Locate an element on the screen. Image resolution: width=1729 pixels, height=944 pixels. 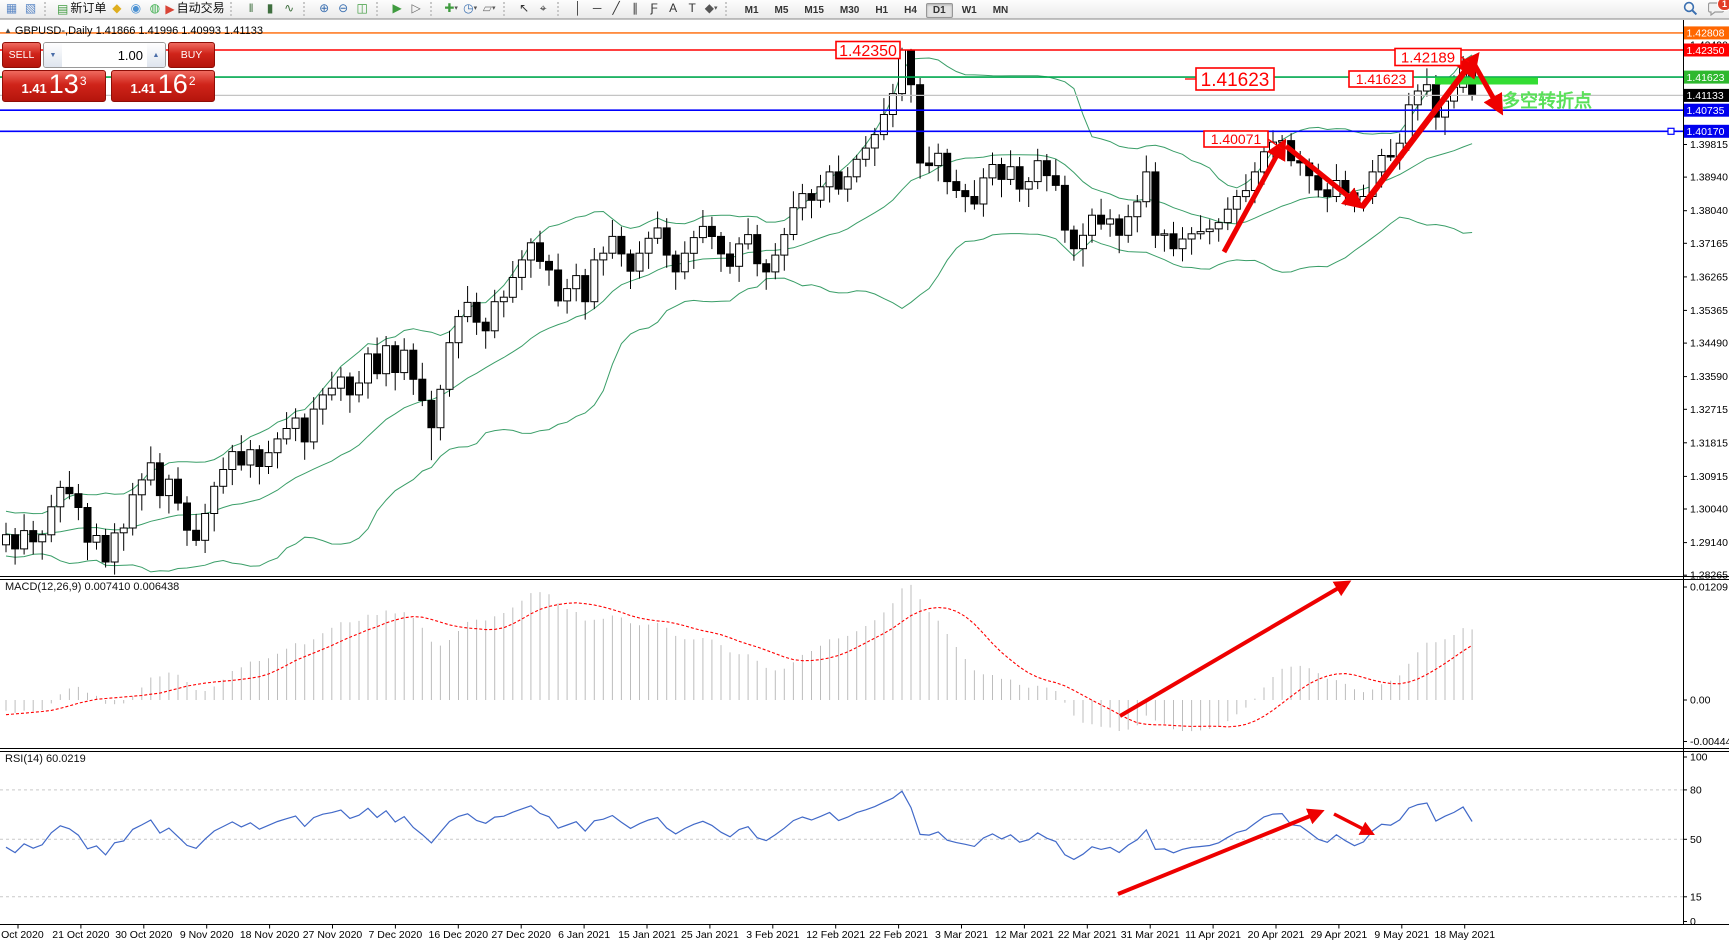
sell-button: SELL is located at coordinates (21, 55).